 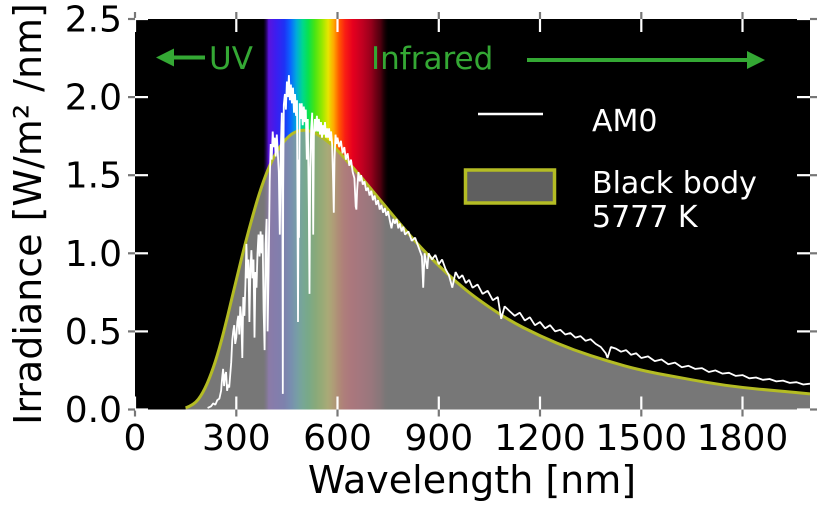 What do you see at coordinates (93, 410) in the screenshot?
I see `y-tick-label: 0.0` at bounding box center [93, 410].